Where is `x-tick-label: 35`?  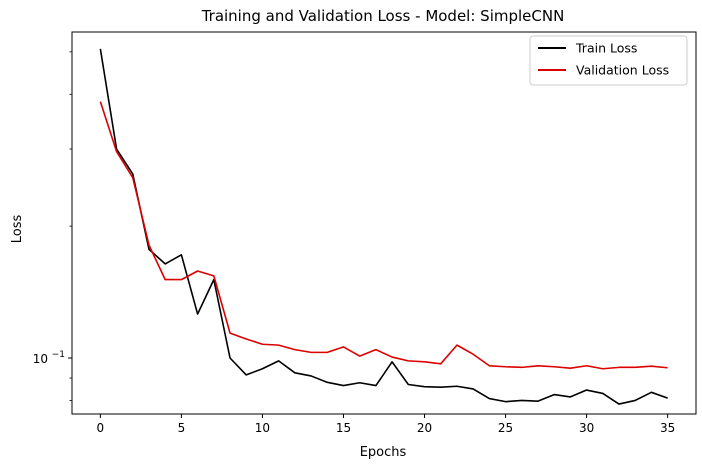 x-tick-label: 35 is located at coordinates (667, 428).